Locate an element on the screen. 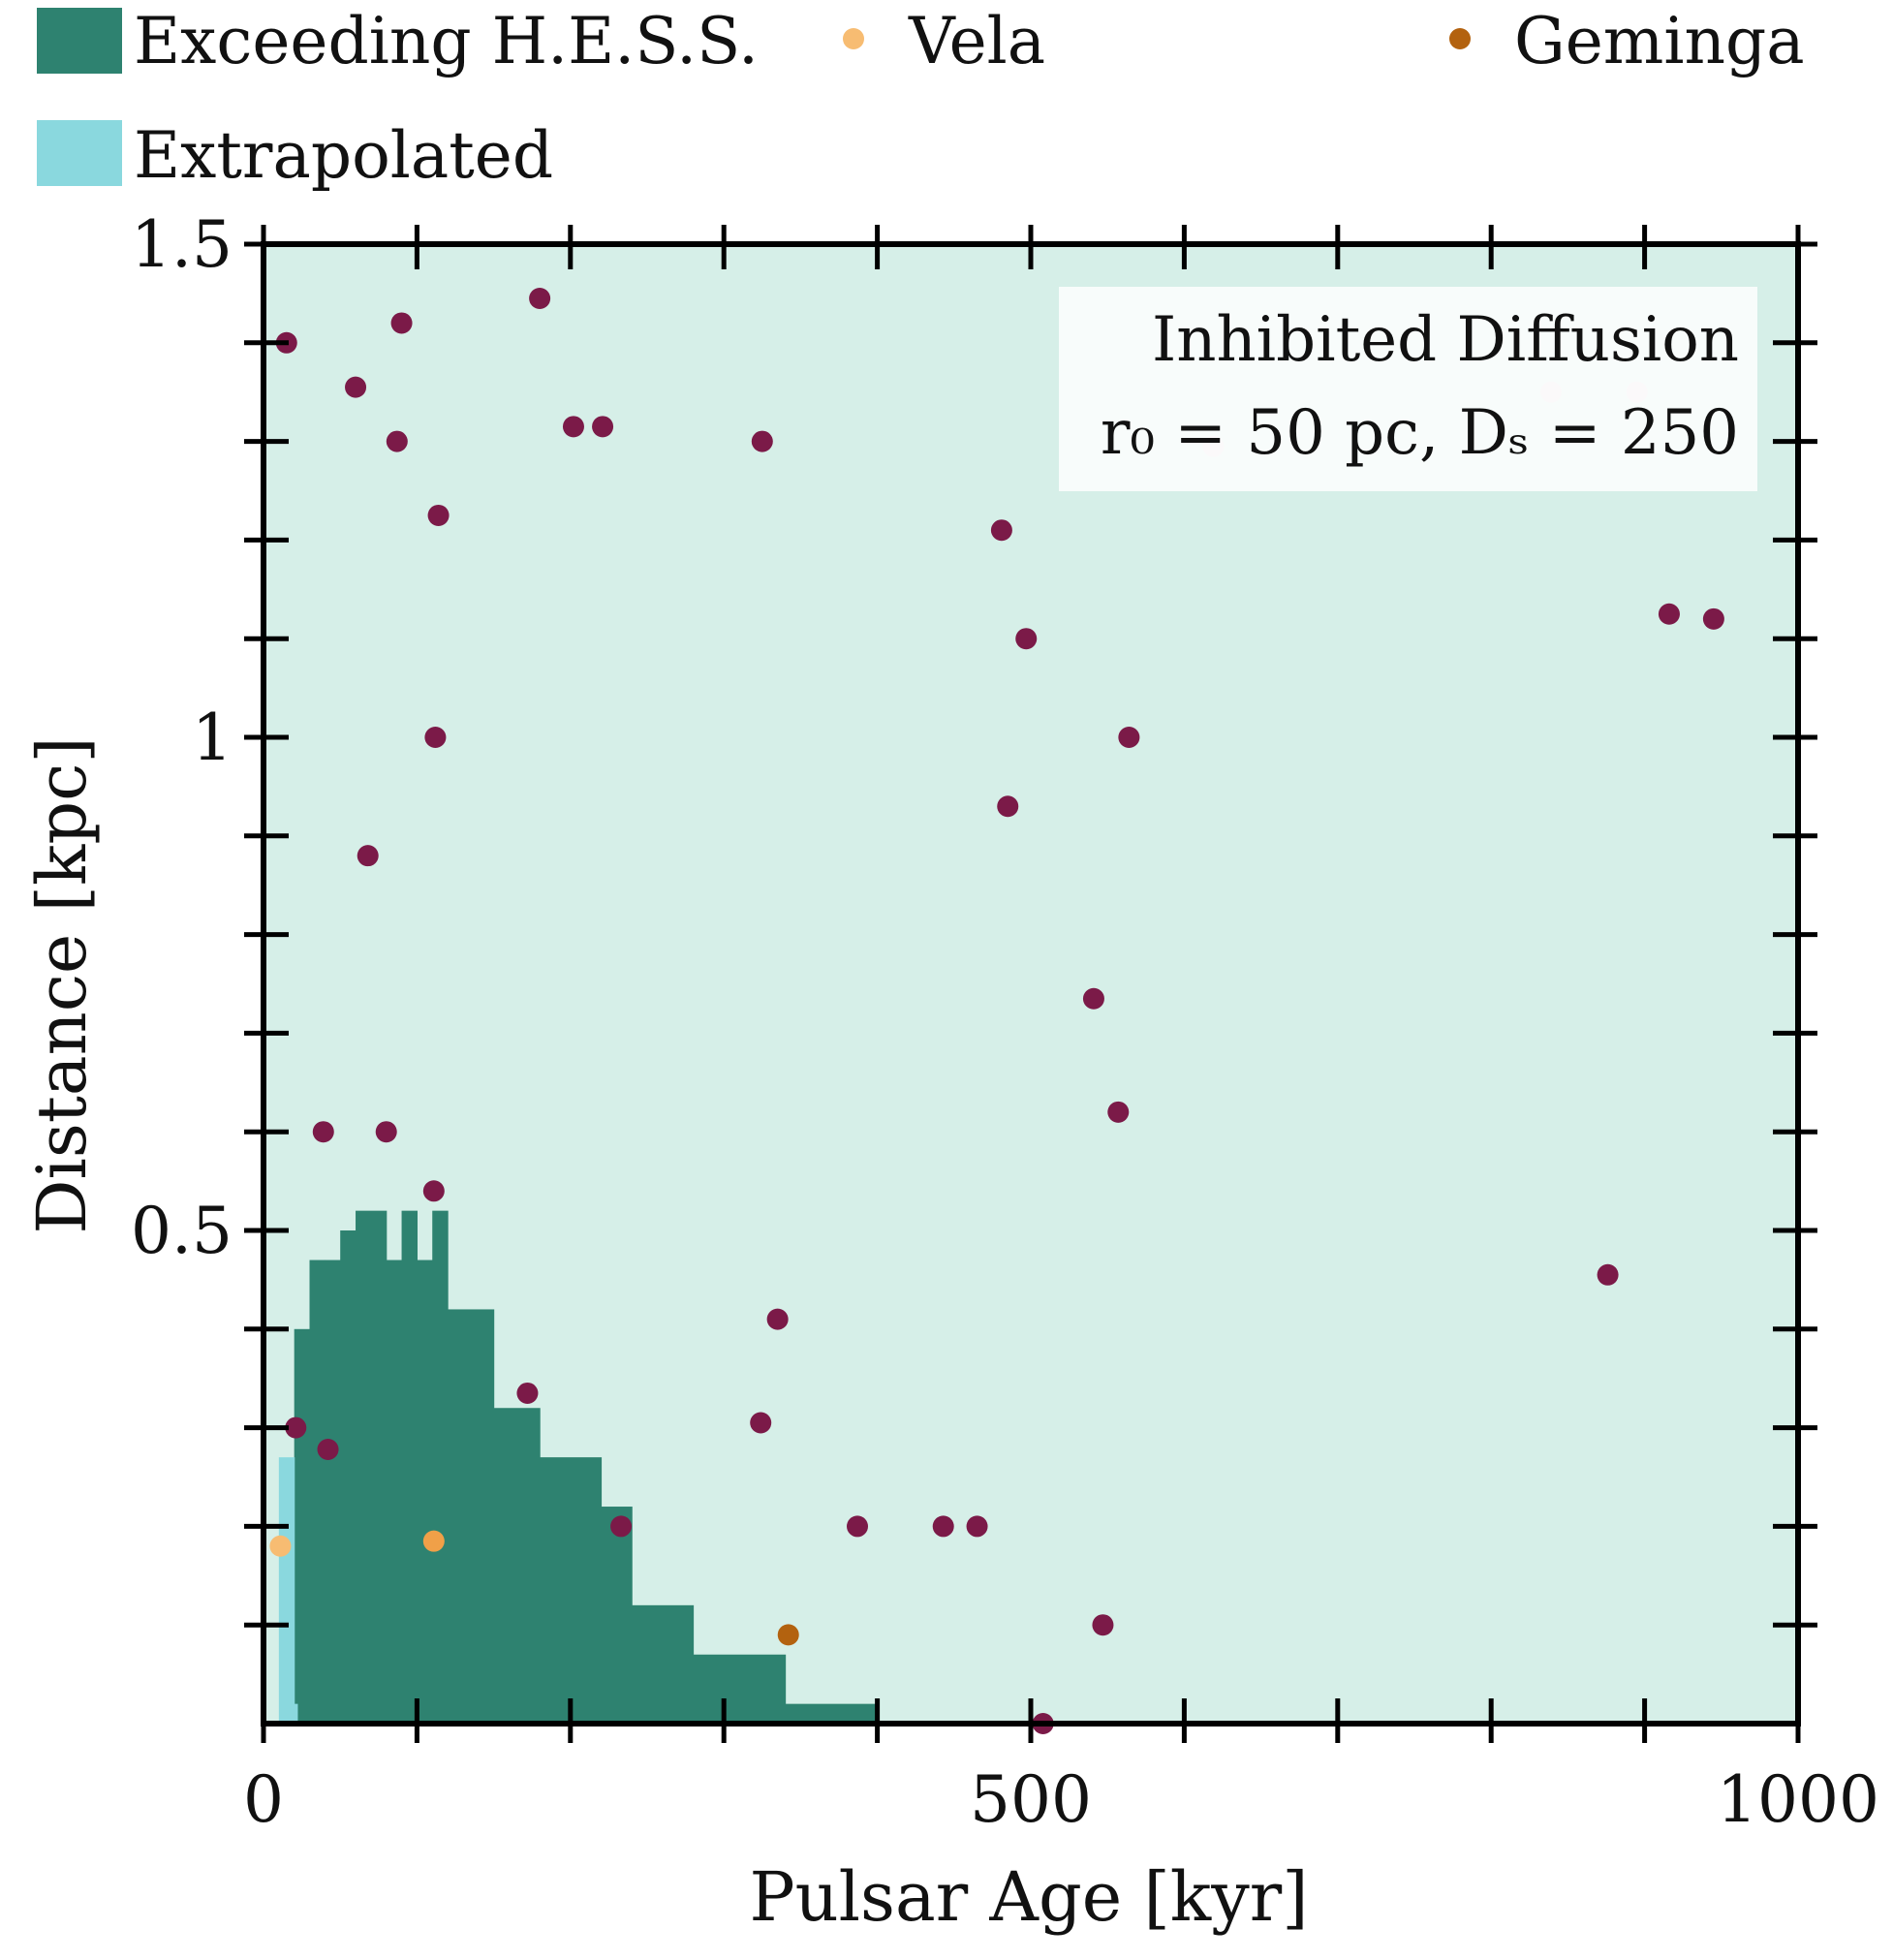  x-axis-label: Pulsar Age [kyr] is located at coordinates (1028, 1897).